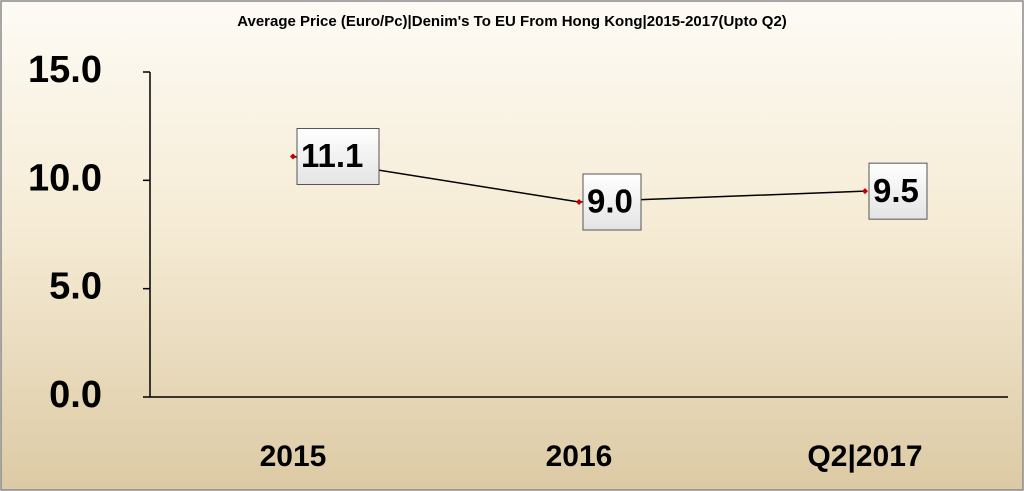 This screenshot has height=491, width=1024. Describe the element at coordinates (293, 456) in the screenshot. I see `x-tick-label: 2015` at that location.